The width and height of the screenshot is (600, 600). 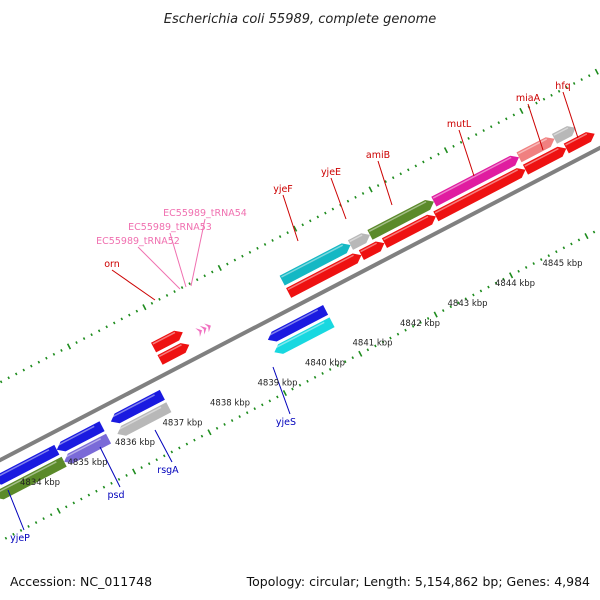 I want to click on kbp-tick-label: 4844 kbp, so click(x=515, y=284).